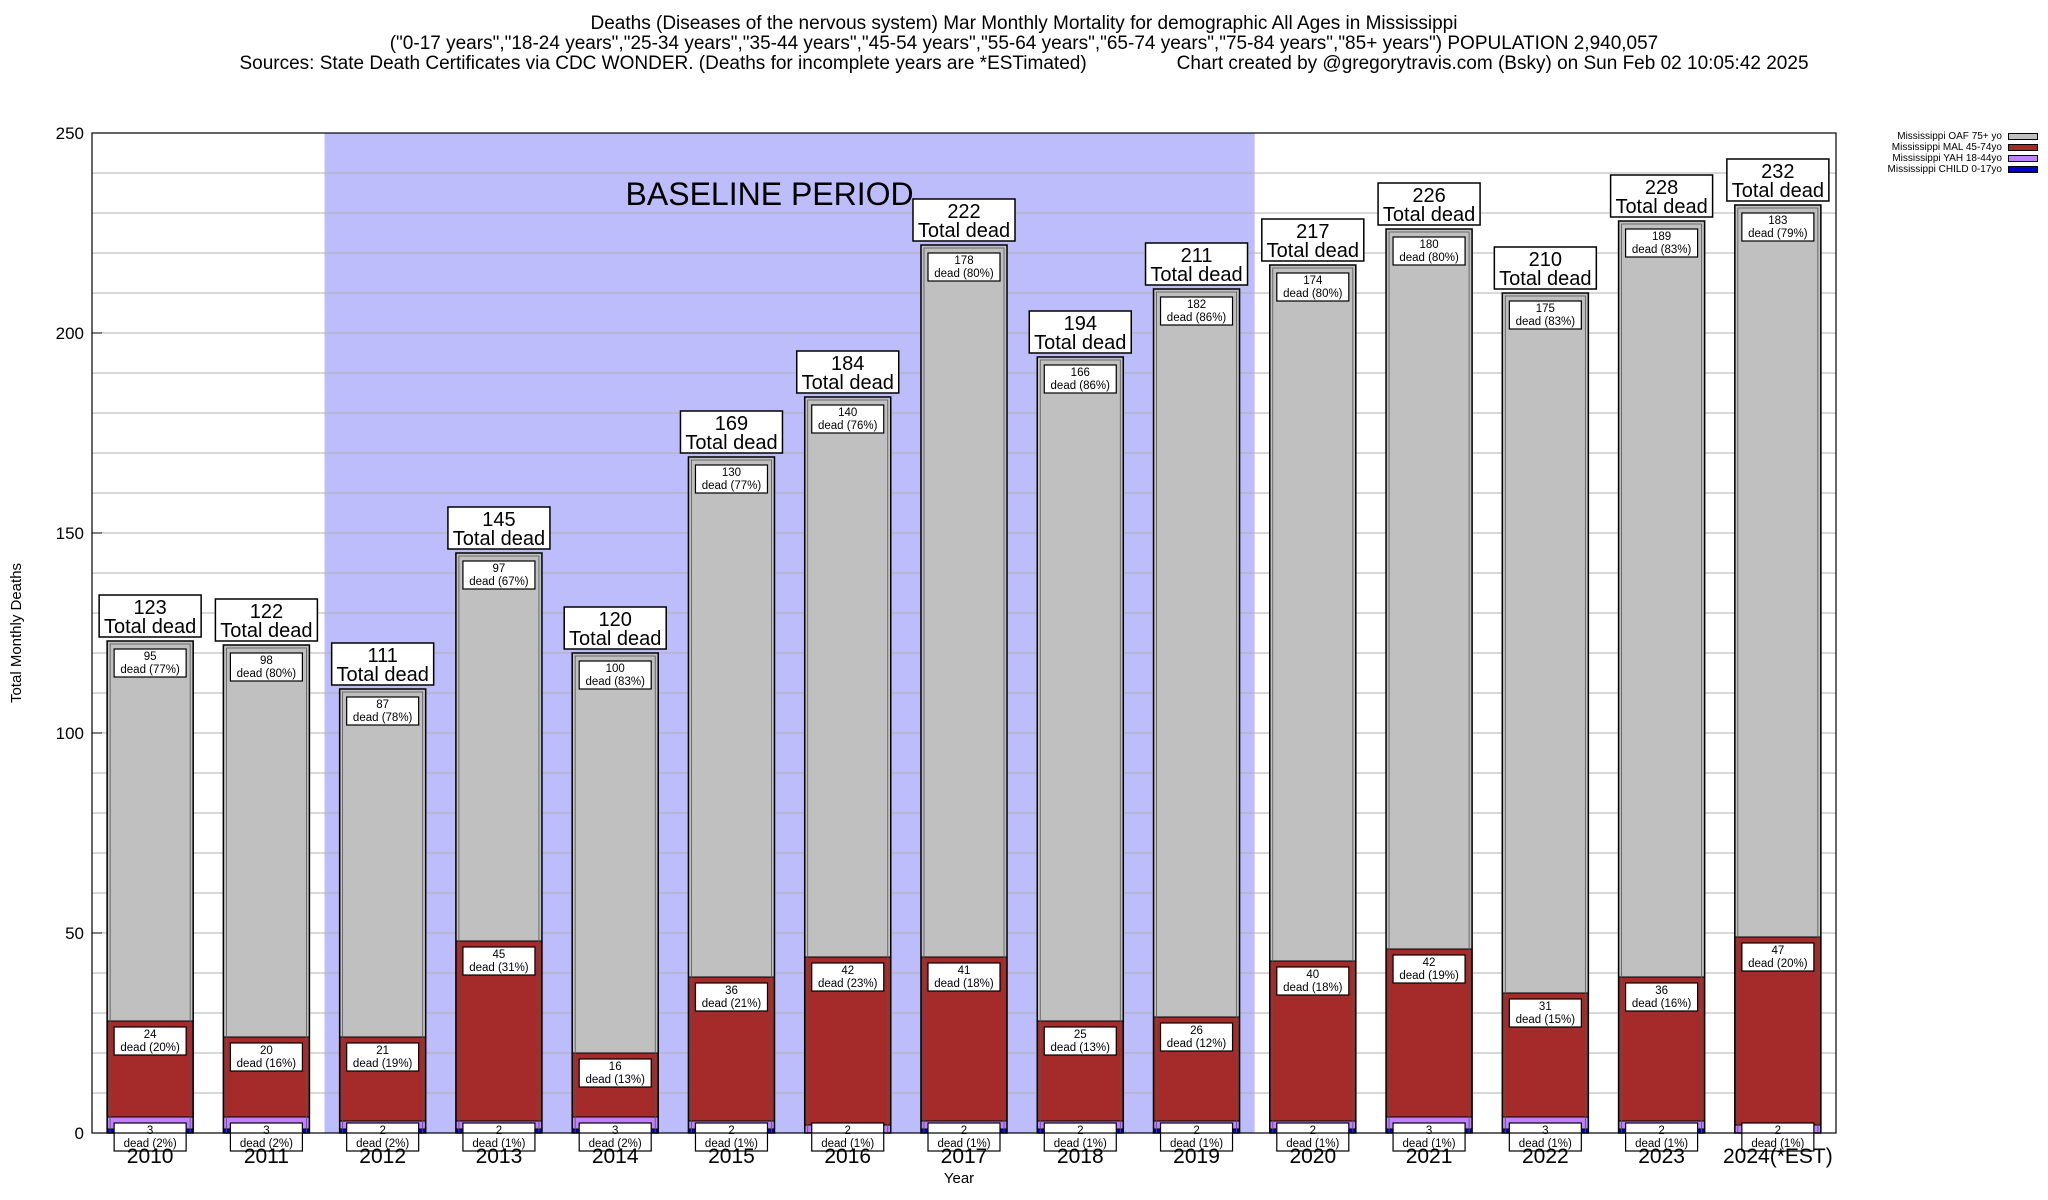 The width and height of the screenshot is (2048, 1200). Describe the element at coordinates (1546, 1020) in the screenshot. I see `mal-label-percent: dead (15%)` at that location.